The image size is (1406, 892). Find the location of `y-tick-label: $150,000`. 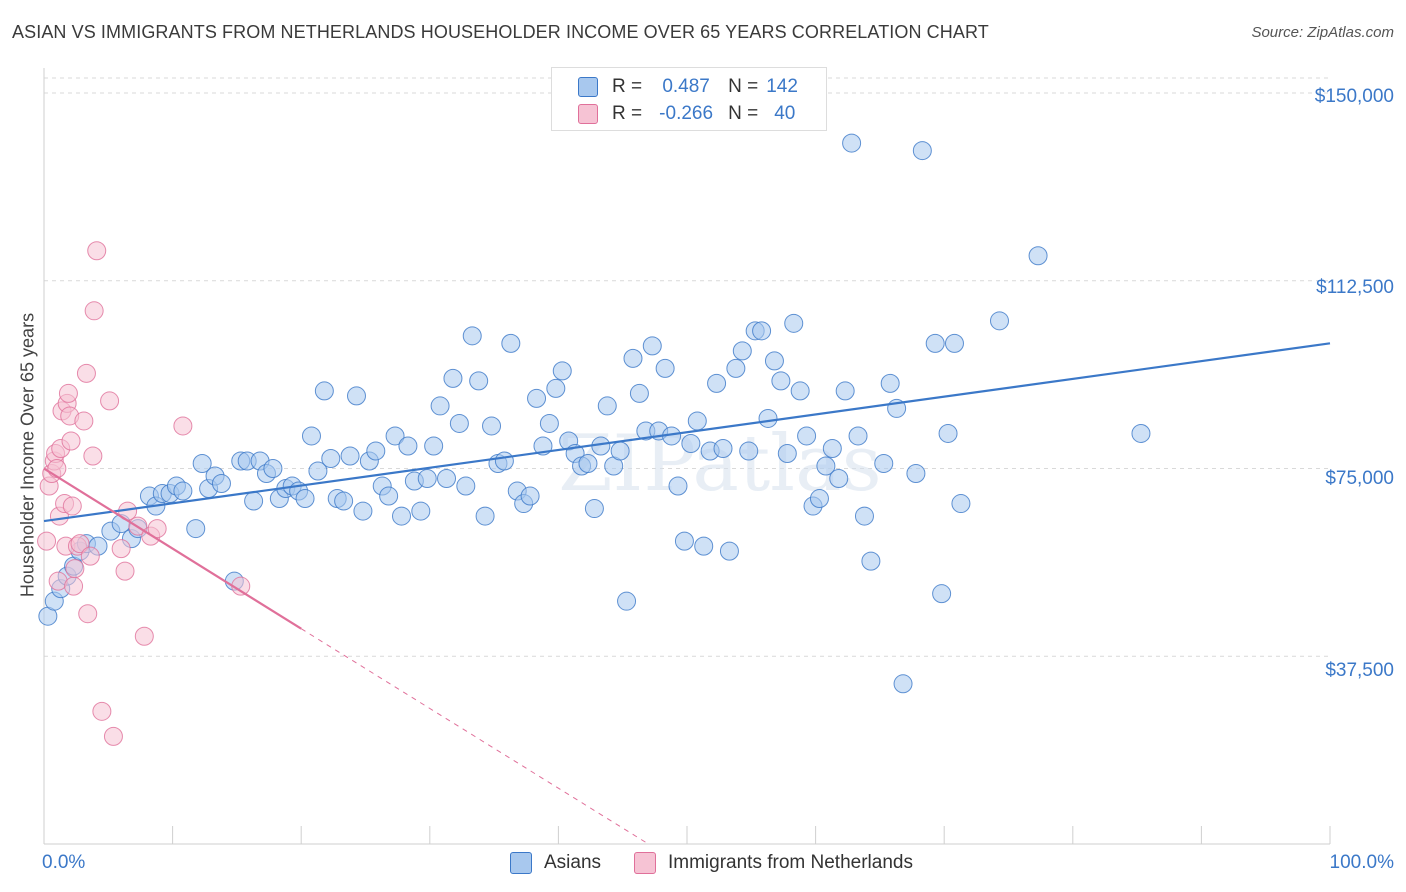

y-tick-label: $150,000 is located at coordinates (1354, 96).